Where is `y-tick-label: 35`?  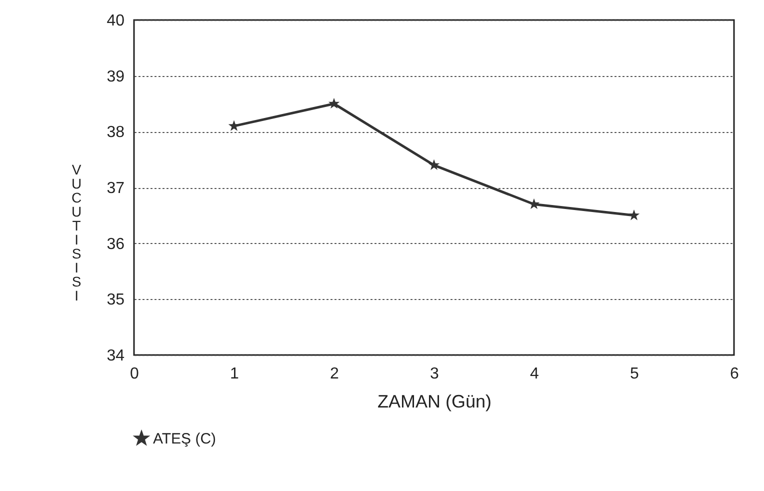
y-tick-label: 35 is located at coordinates (115, 300).